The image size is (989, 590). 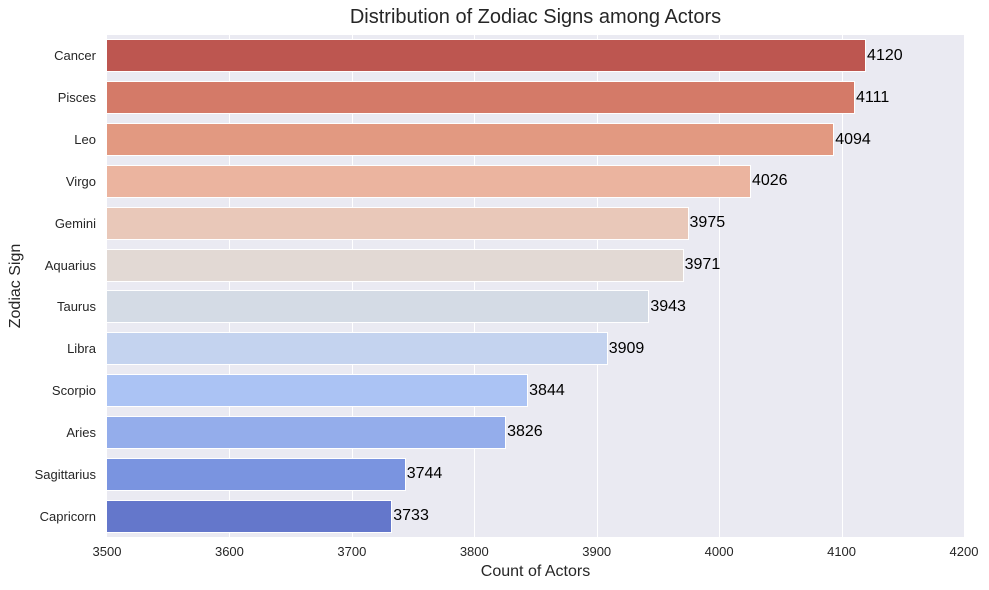 What do you see at coordinates (719, 551) in the screenshot?
I see `x-tick-label: 4000` at bounding box center [719, 551].